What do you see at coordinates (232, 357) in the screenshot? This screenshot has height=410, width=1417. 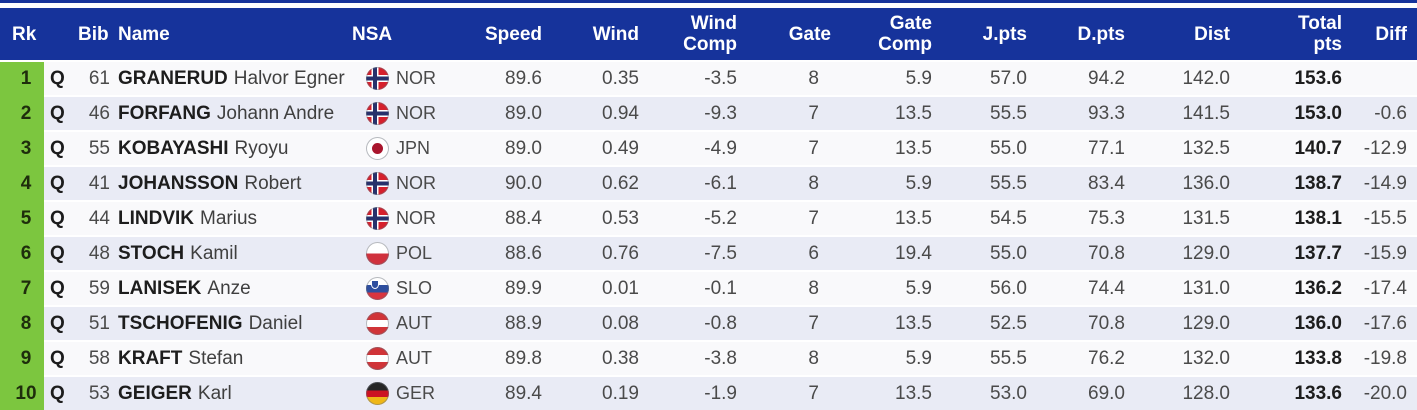 I see `athlete-name: KRAFT Stefan` at bounding box center [232, 357].